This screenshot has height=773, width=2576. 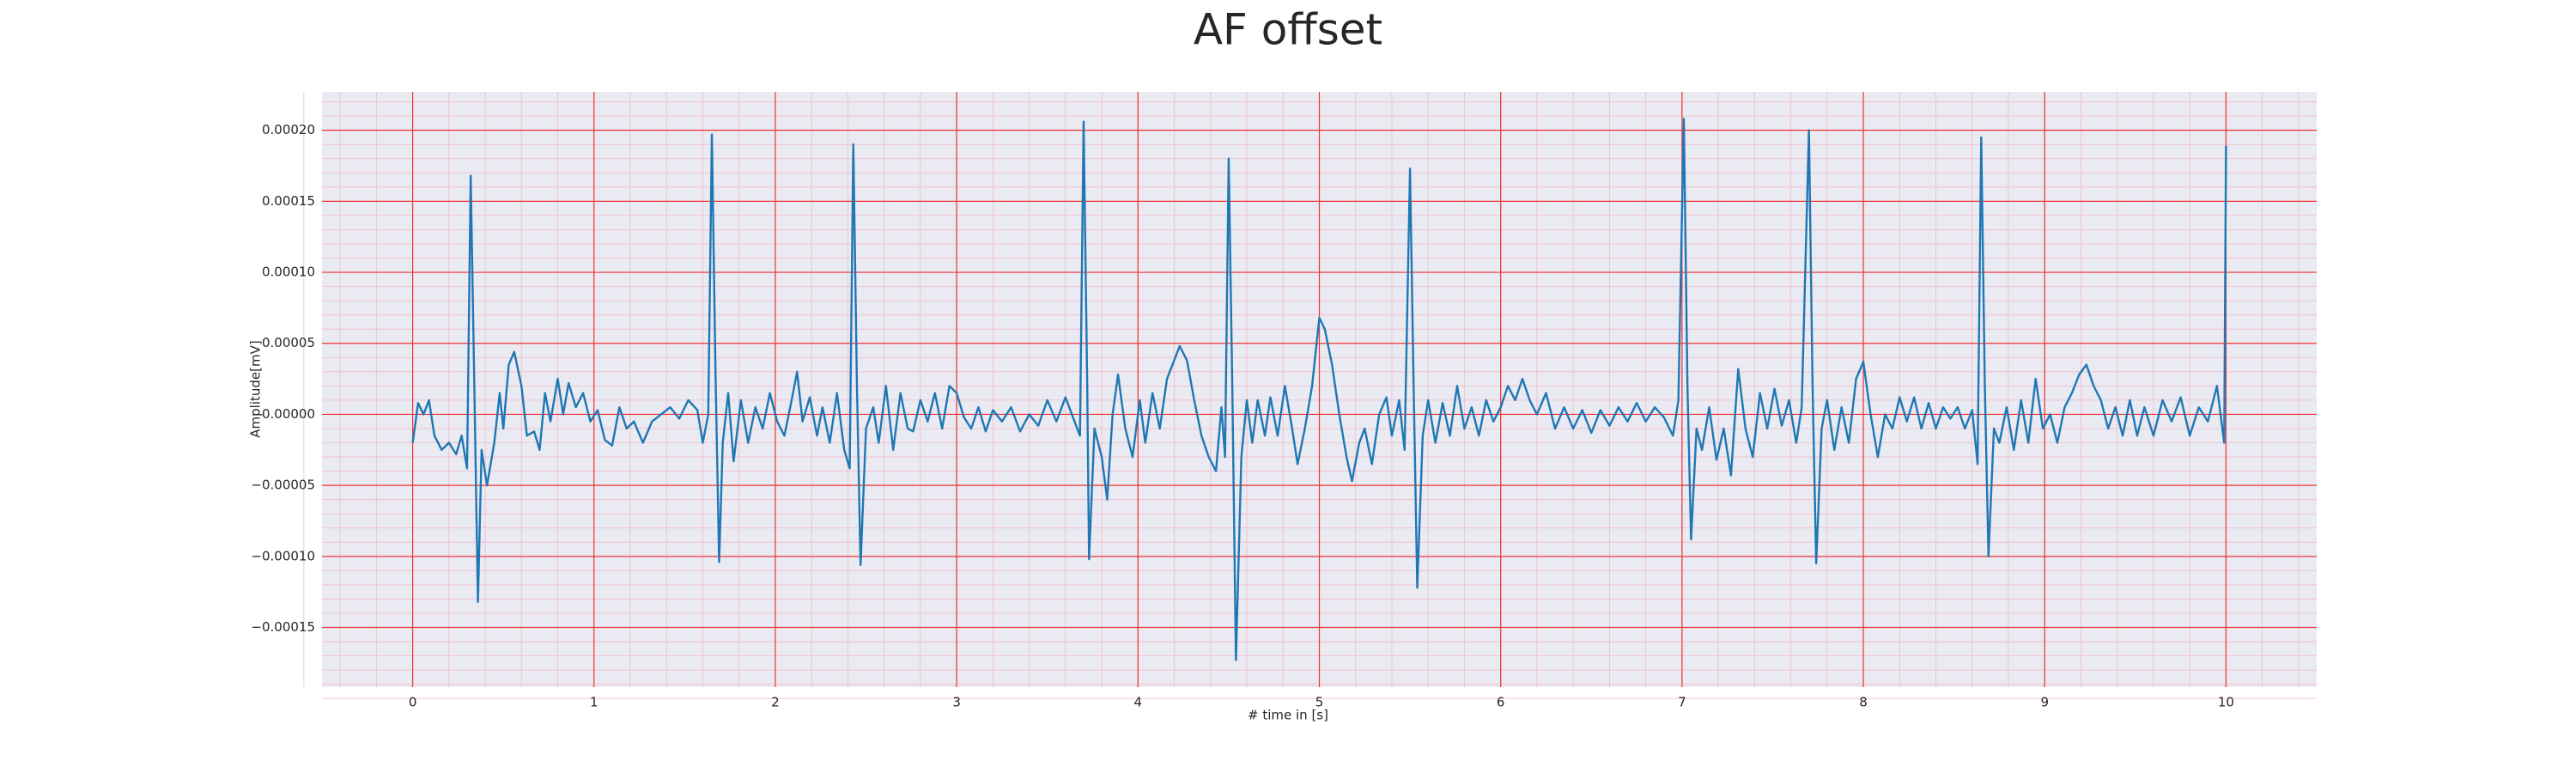 I want to click on x-tick-label: 3, so click(x=957, y=702).